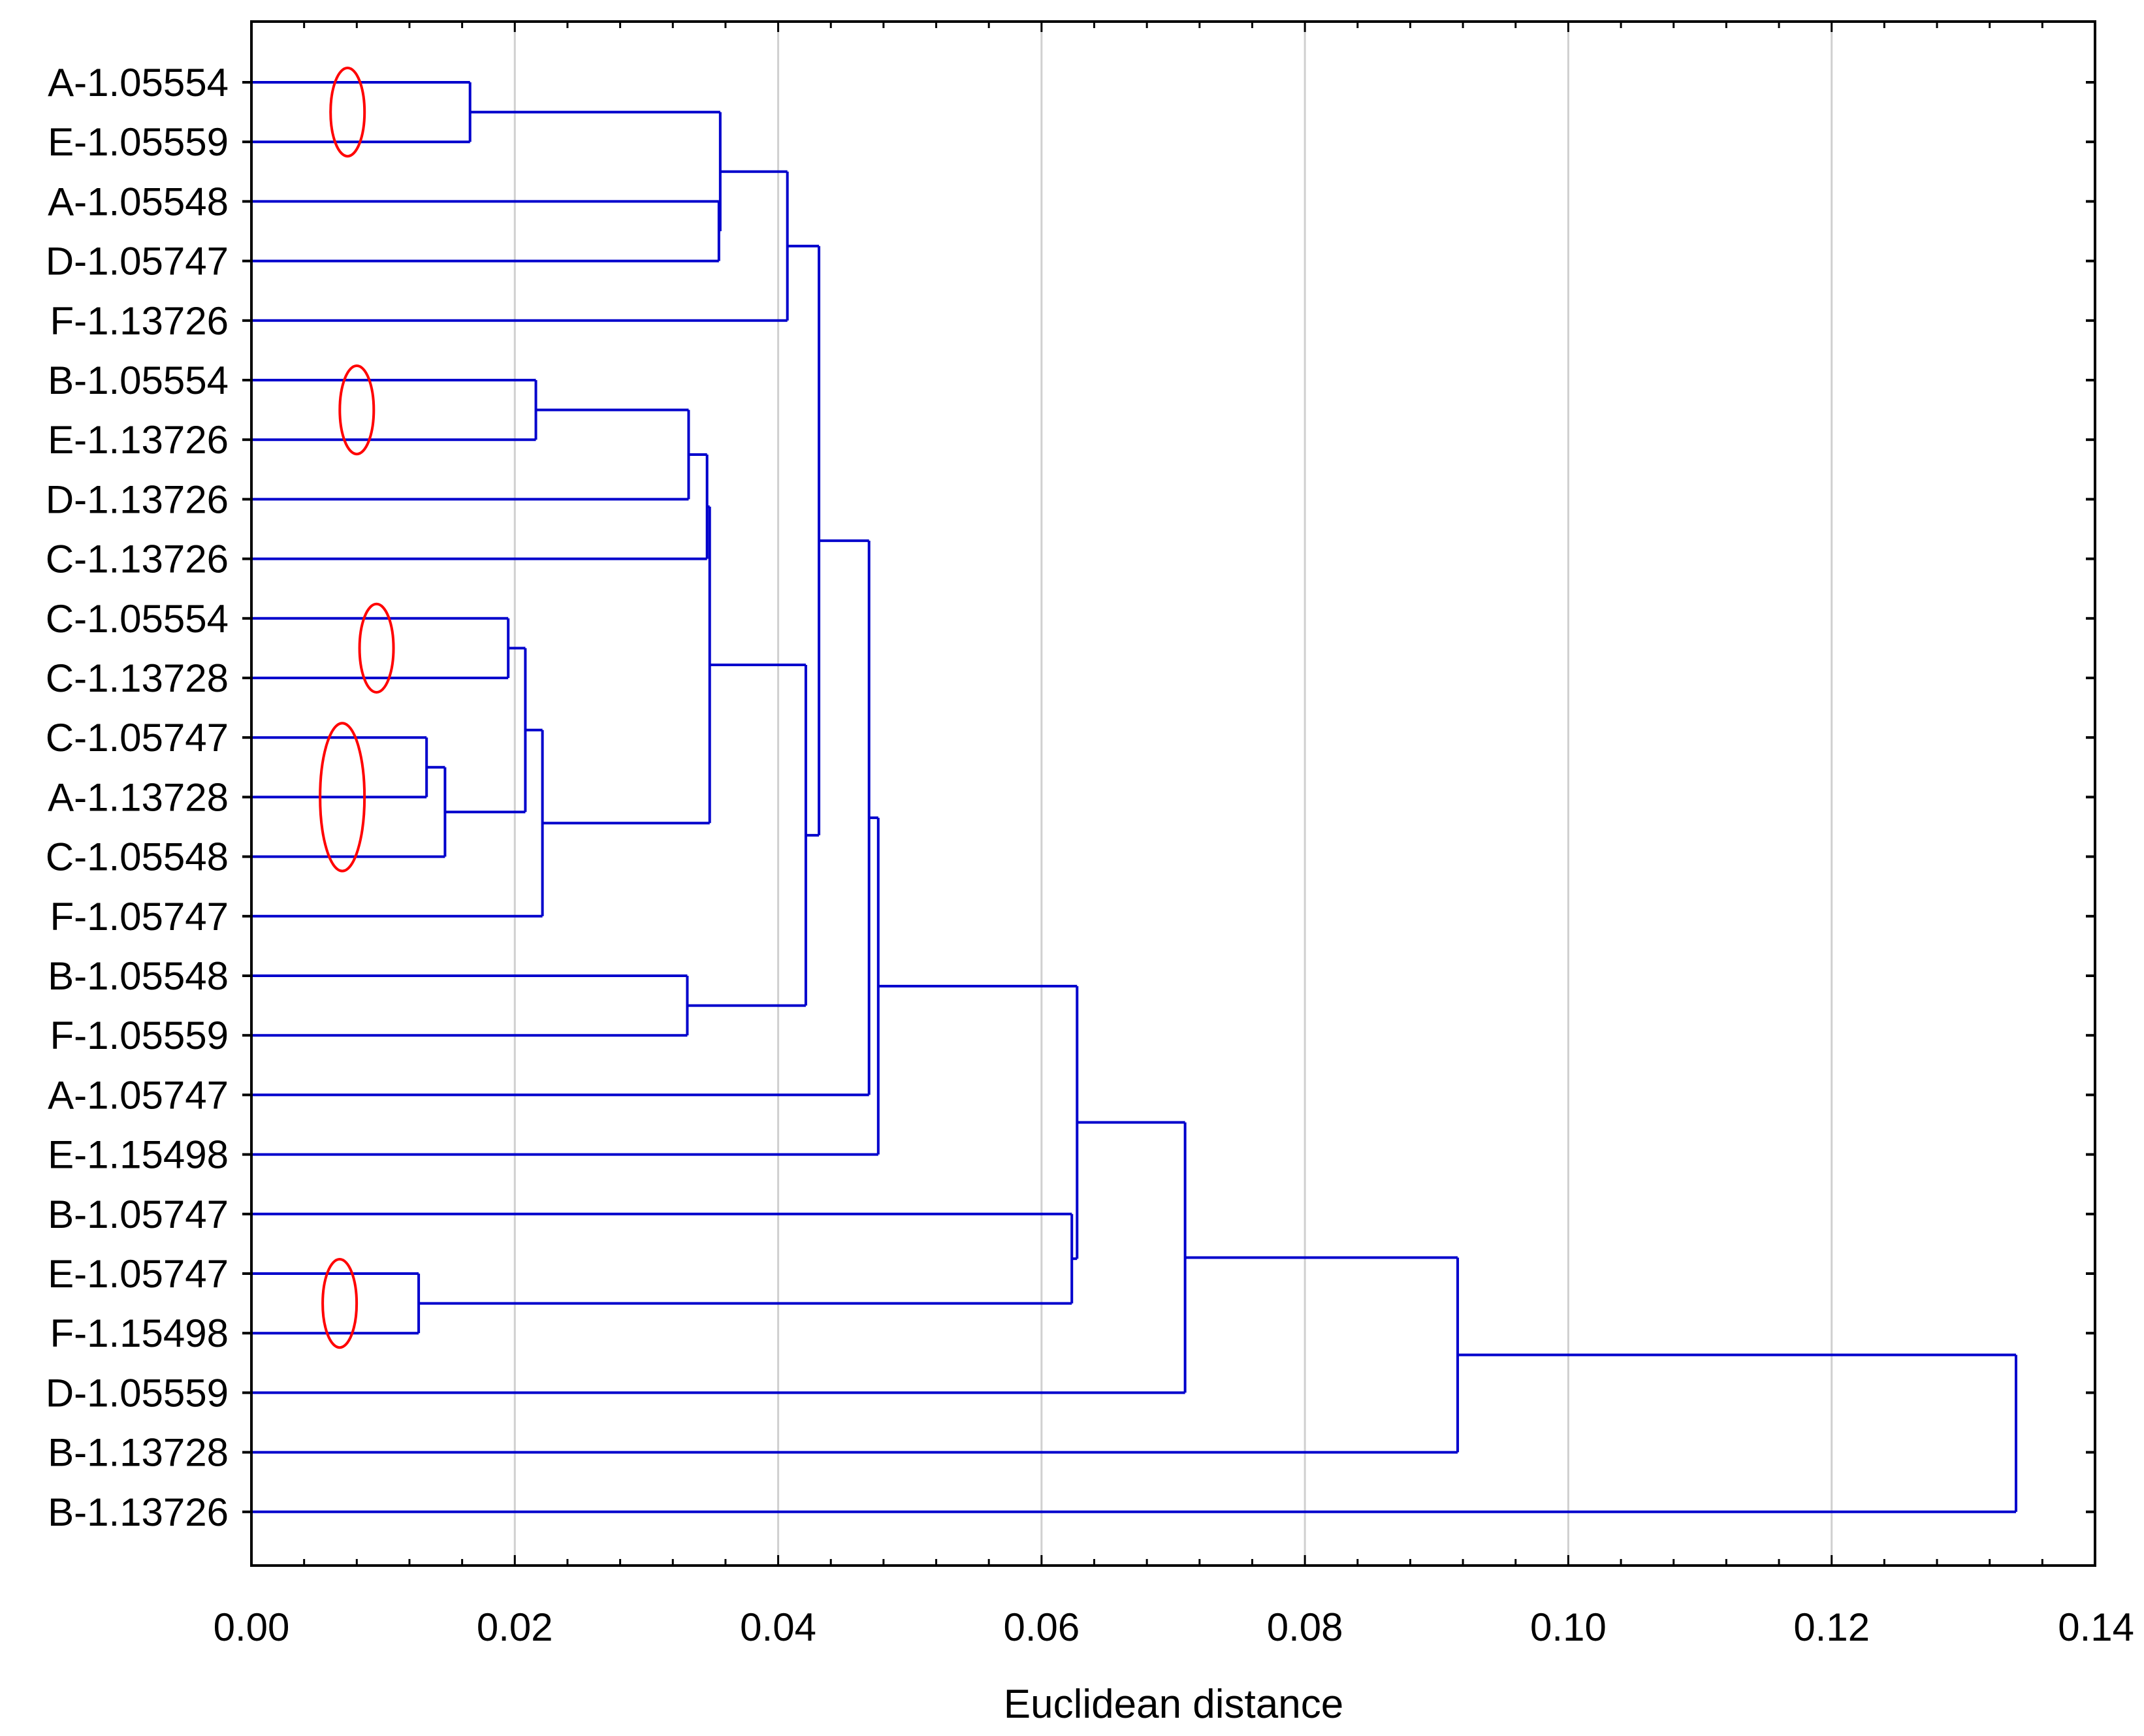 The width and height of the screenshot is (2144, 1736). What do you see at coordinates (139, 1333) in the screenshot?
I see `leaf-label: F-1.15498` at bounding box center [139, 1333].